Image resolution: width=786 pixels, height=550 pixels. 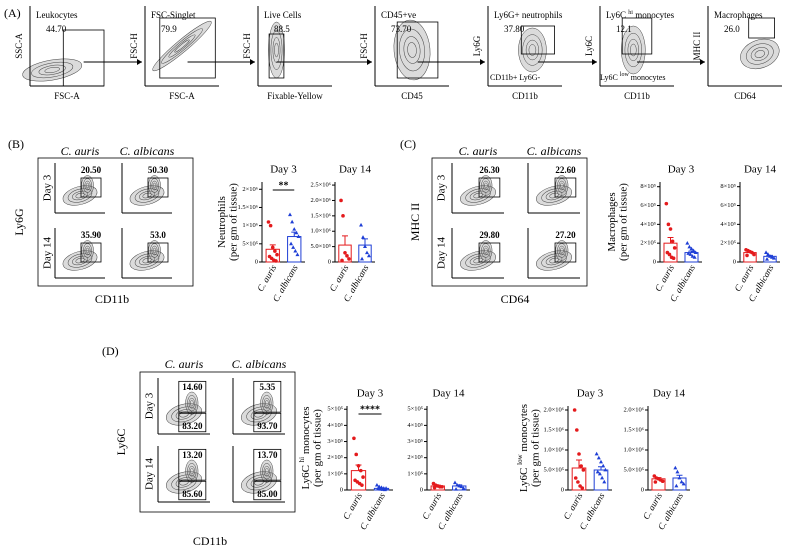 I want to click on flow-plot, so click(x=182, y=46).